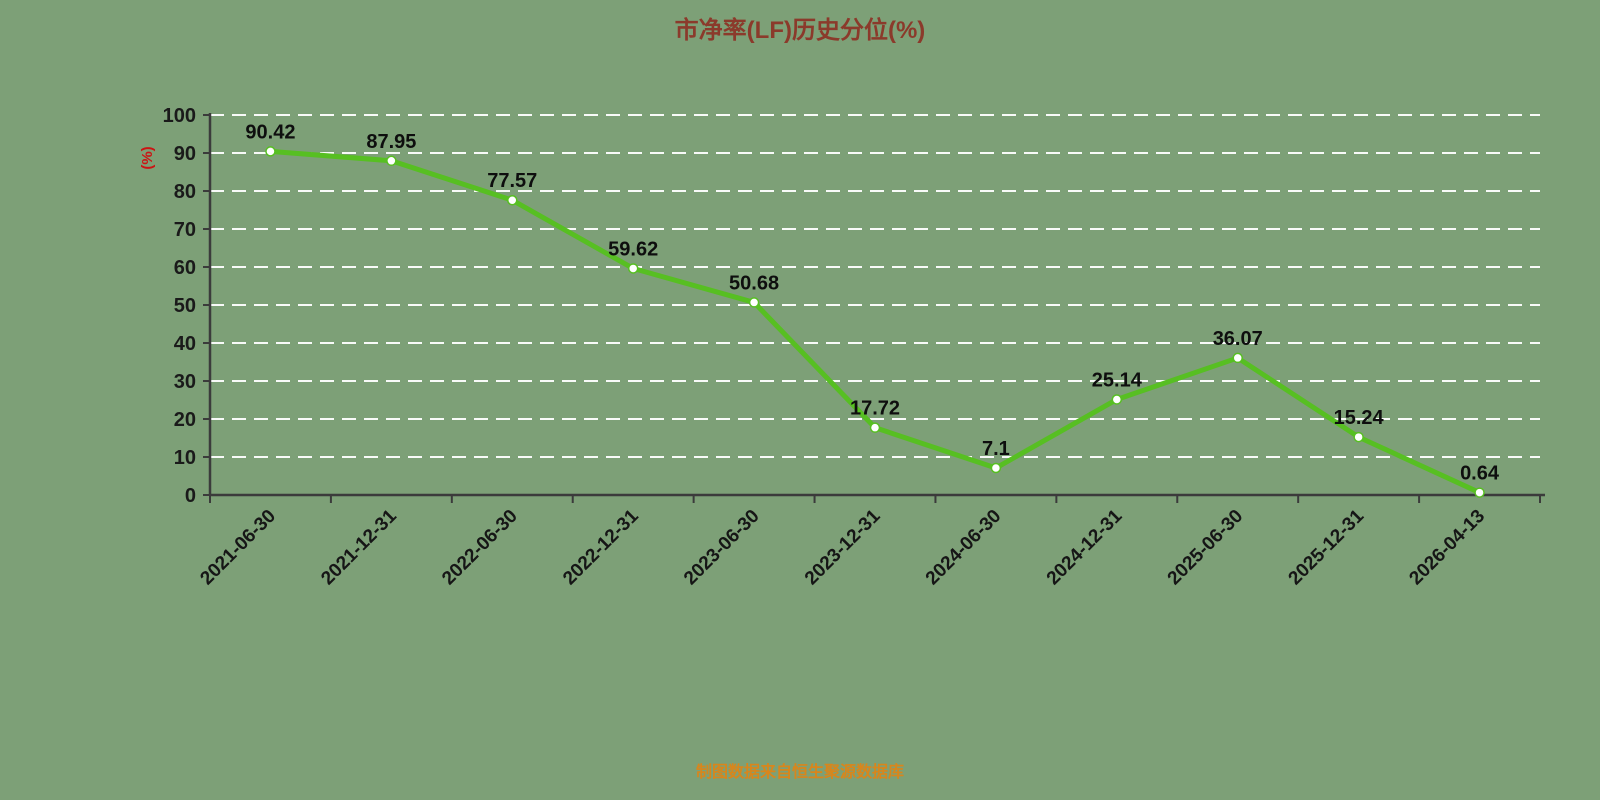  I want to click on data-point-label: 77.57, so click(512, 181).